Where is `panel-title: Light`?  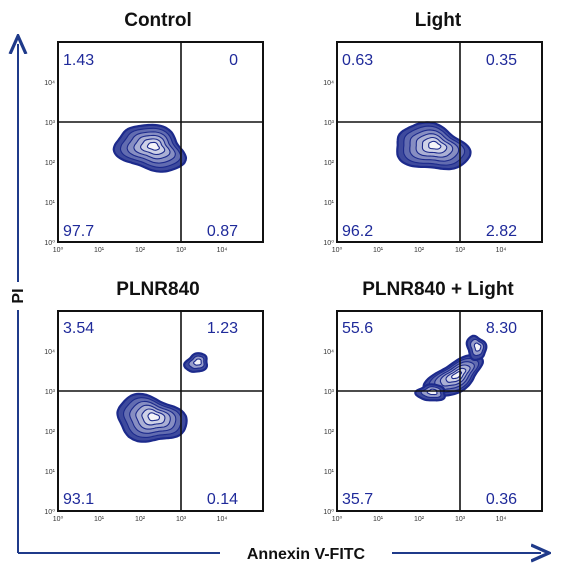
panel-title: Light is located at coordinates (438, 20).